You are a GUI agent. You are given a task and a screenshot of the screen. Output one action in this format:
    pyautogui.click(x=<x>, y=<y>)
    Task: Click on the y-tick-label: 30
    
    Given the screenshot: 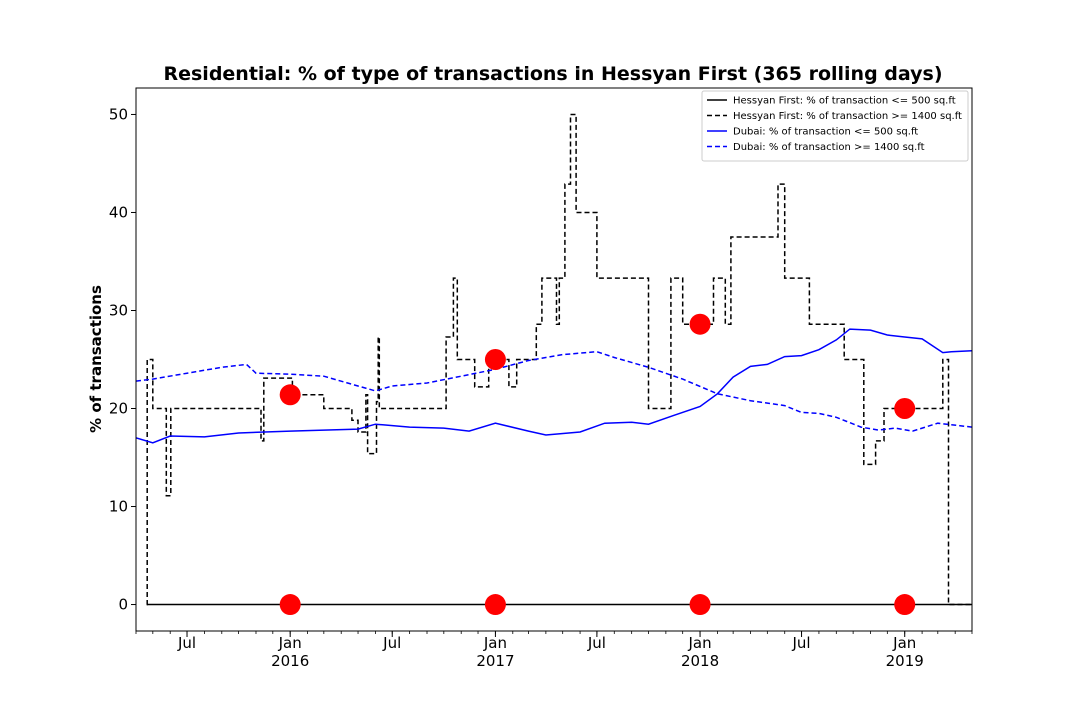 What is the action you would take?
    pyautogui.click(x=118, y=310)
    